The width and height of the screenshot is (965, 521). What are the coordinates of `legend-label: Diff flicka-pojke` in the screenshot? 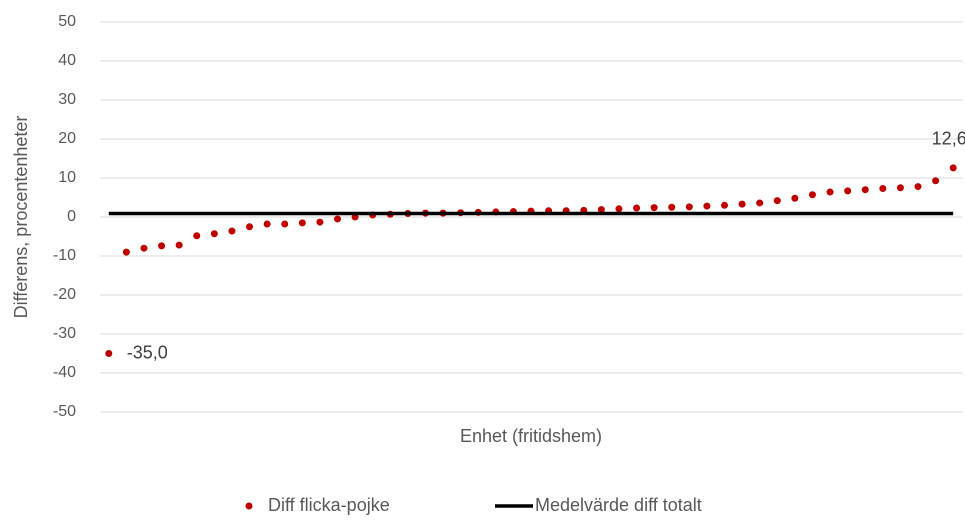 It's located at (329, 505).